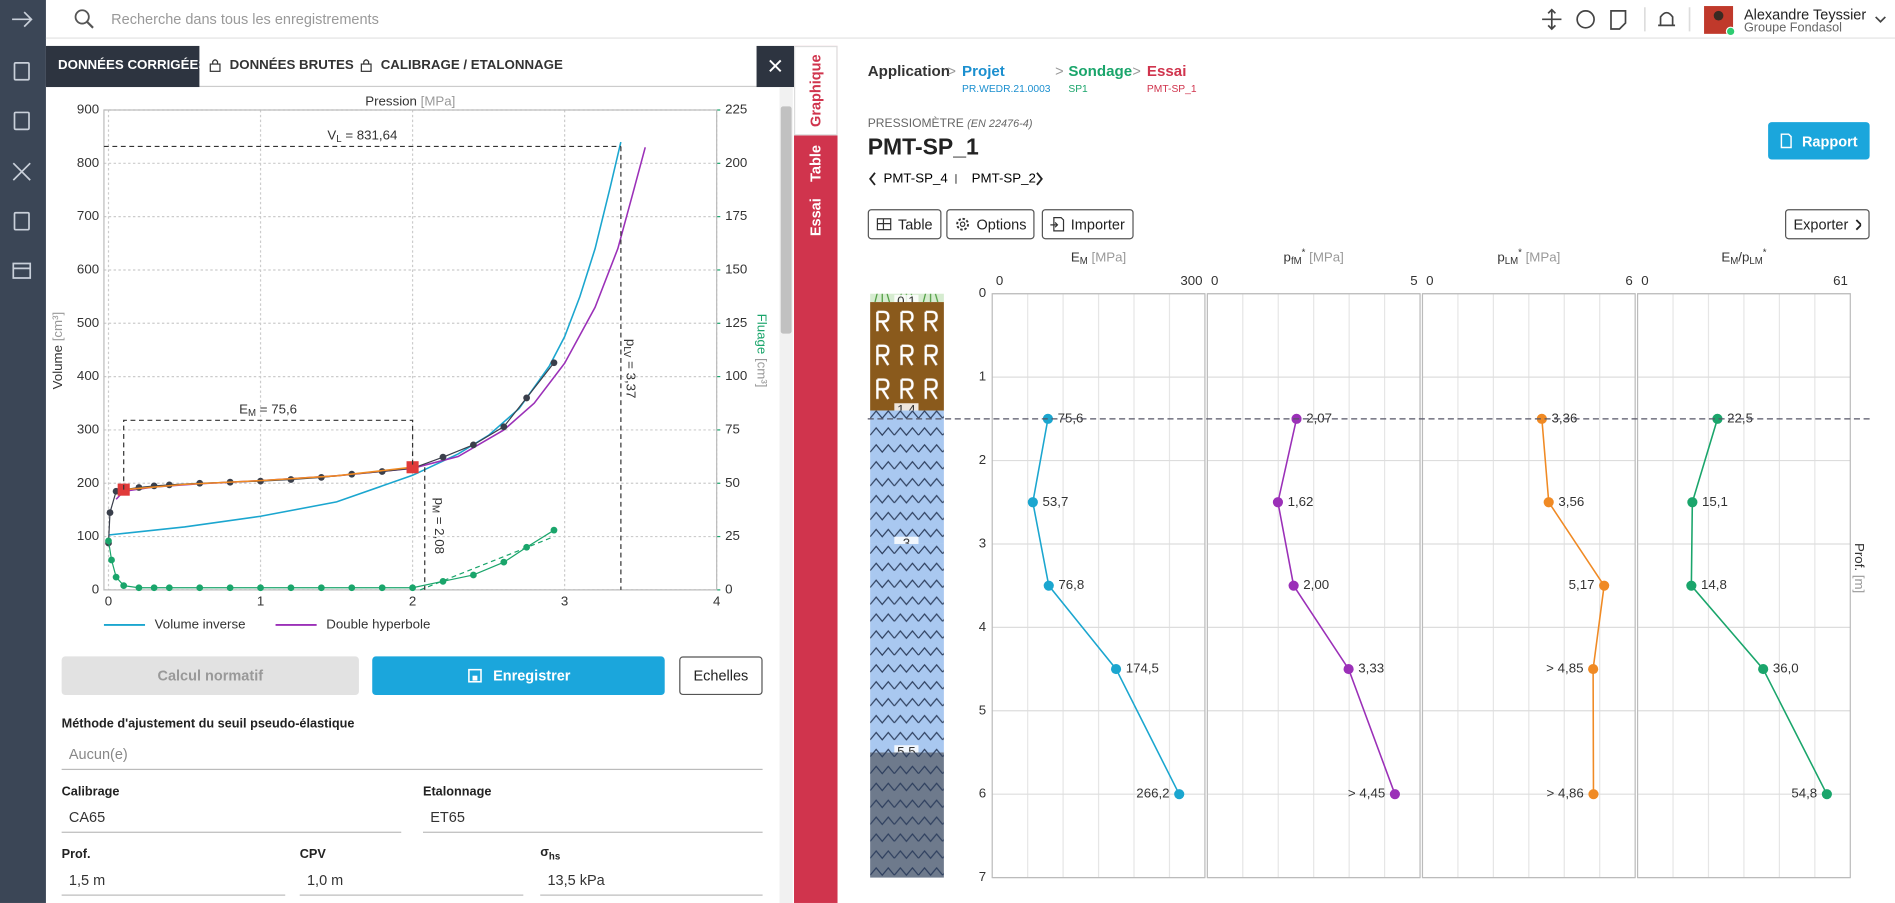 This screenshot has height=903, width=1895. What do you see at coordinates (245, 19) in the screenshot?
I see `search-input: Recherche dans tous les enregistrements` at bounding box center [245, 19].